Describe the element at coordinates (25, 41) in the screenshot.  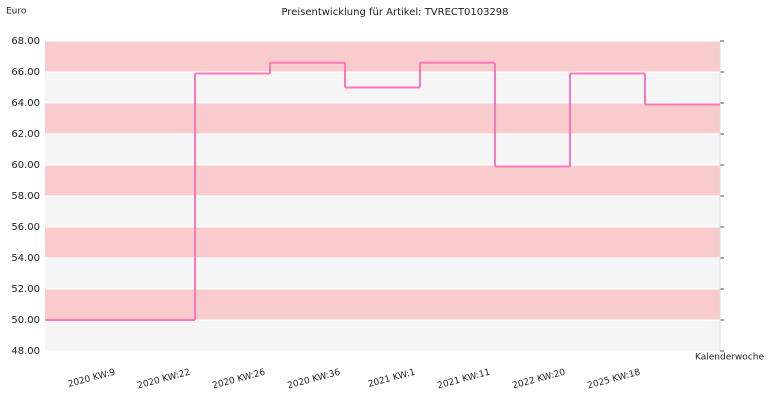
I see `y-tick-label: 68.00` at that location.